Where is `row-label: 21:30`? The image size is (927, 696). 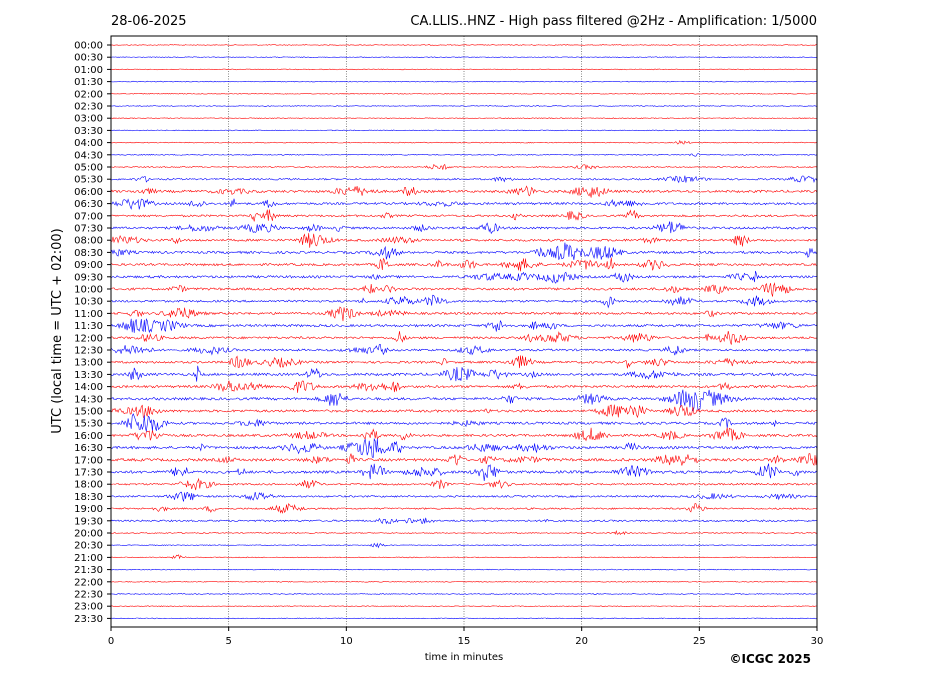 row-label: 21:30 is located at coordinates (88, 570).